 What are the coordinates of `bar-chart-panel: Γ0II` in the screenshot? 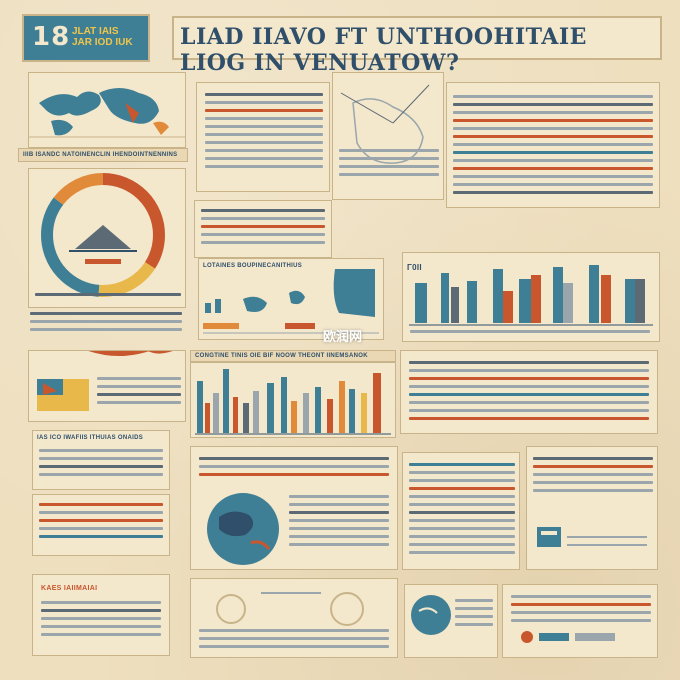 It's located at (531, 297).